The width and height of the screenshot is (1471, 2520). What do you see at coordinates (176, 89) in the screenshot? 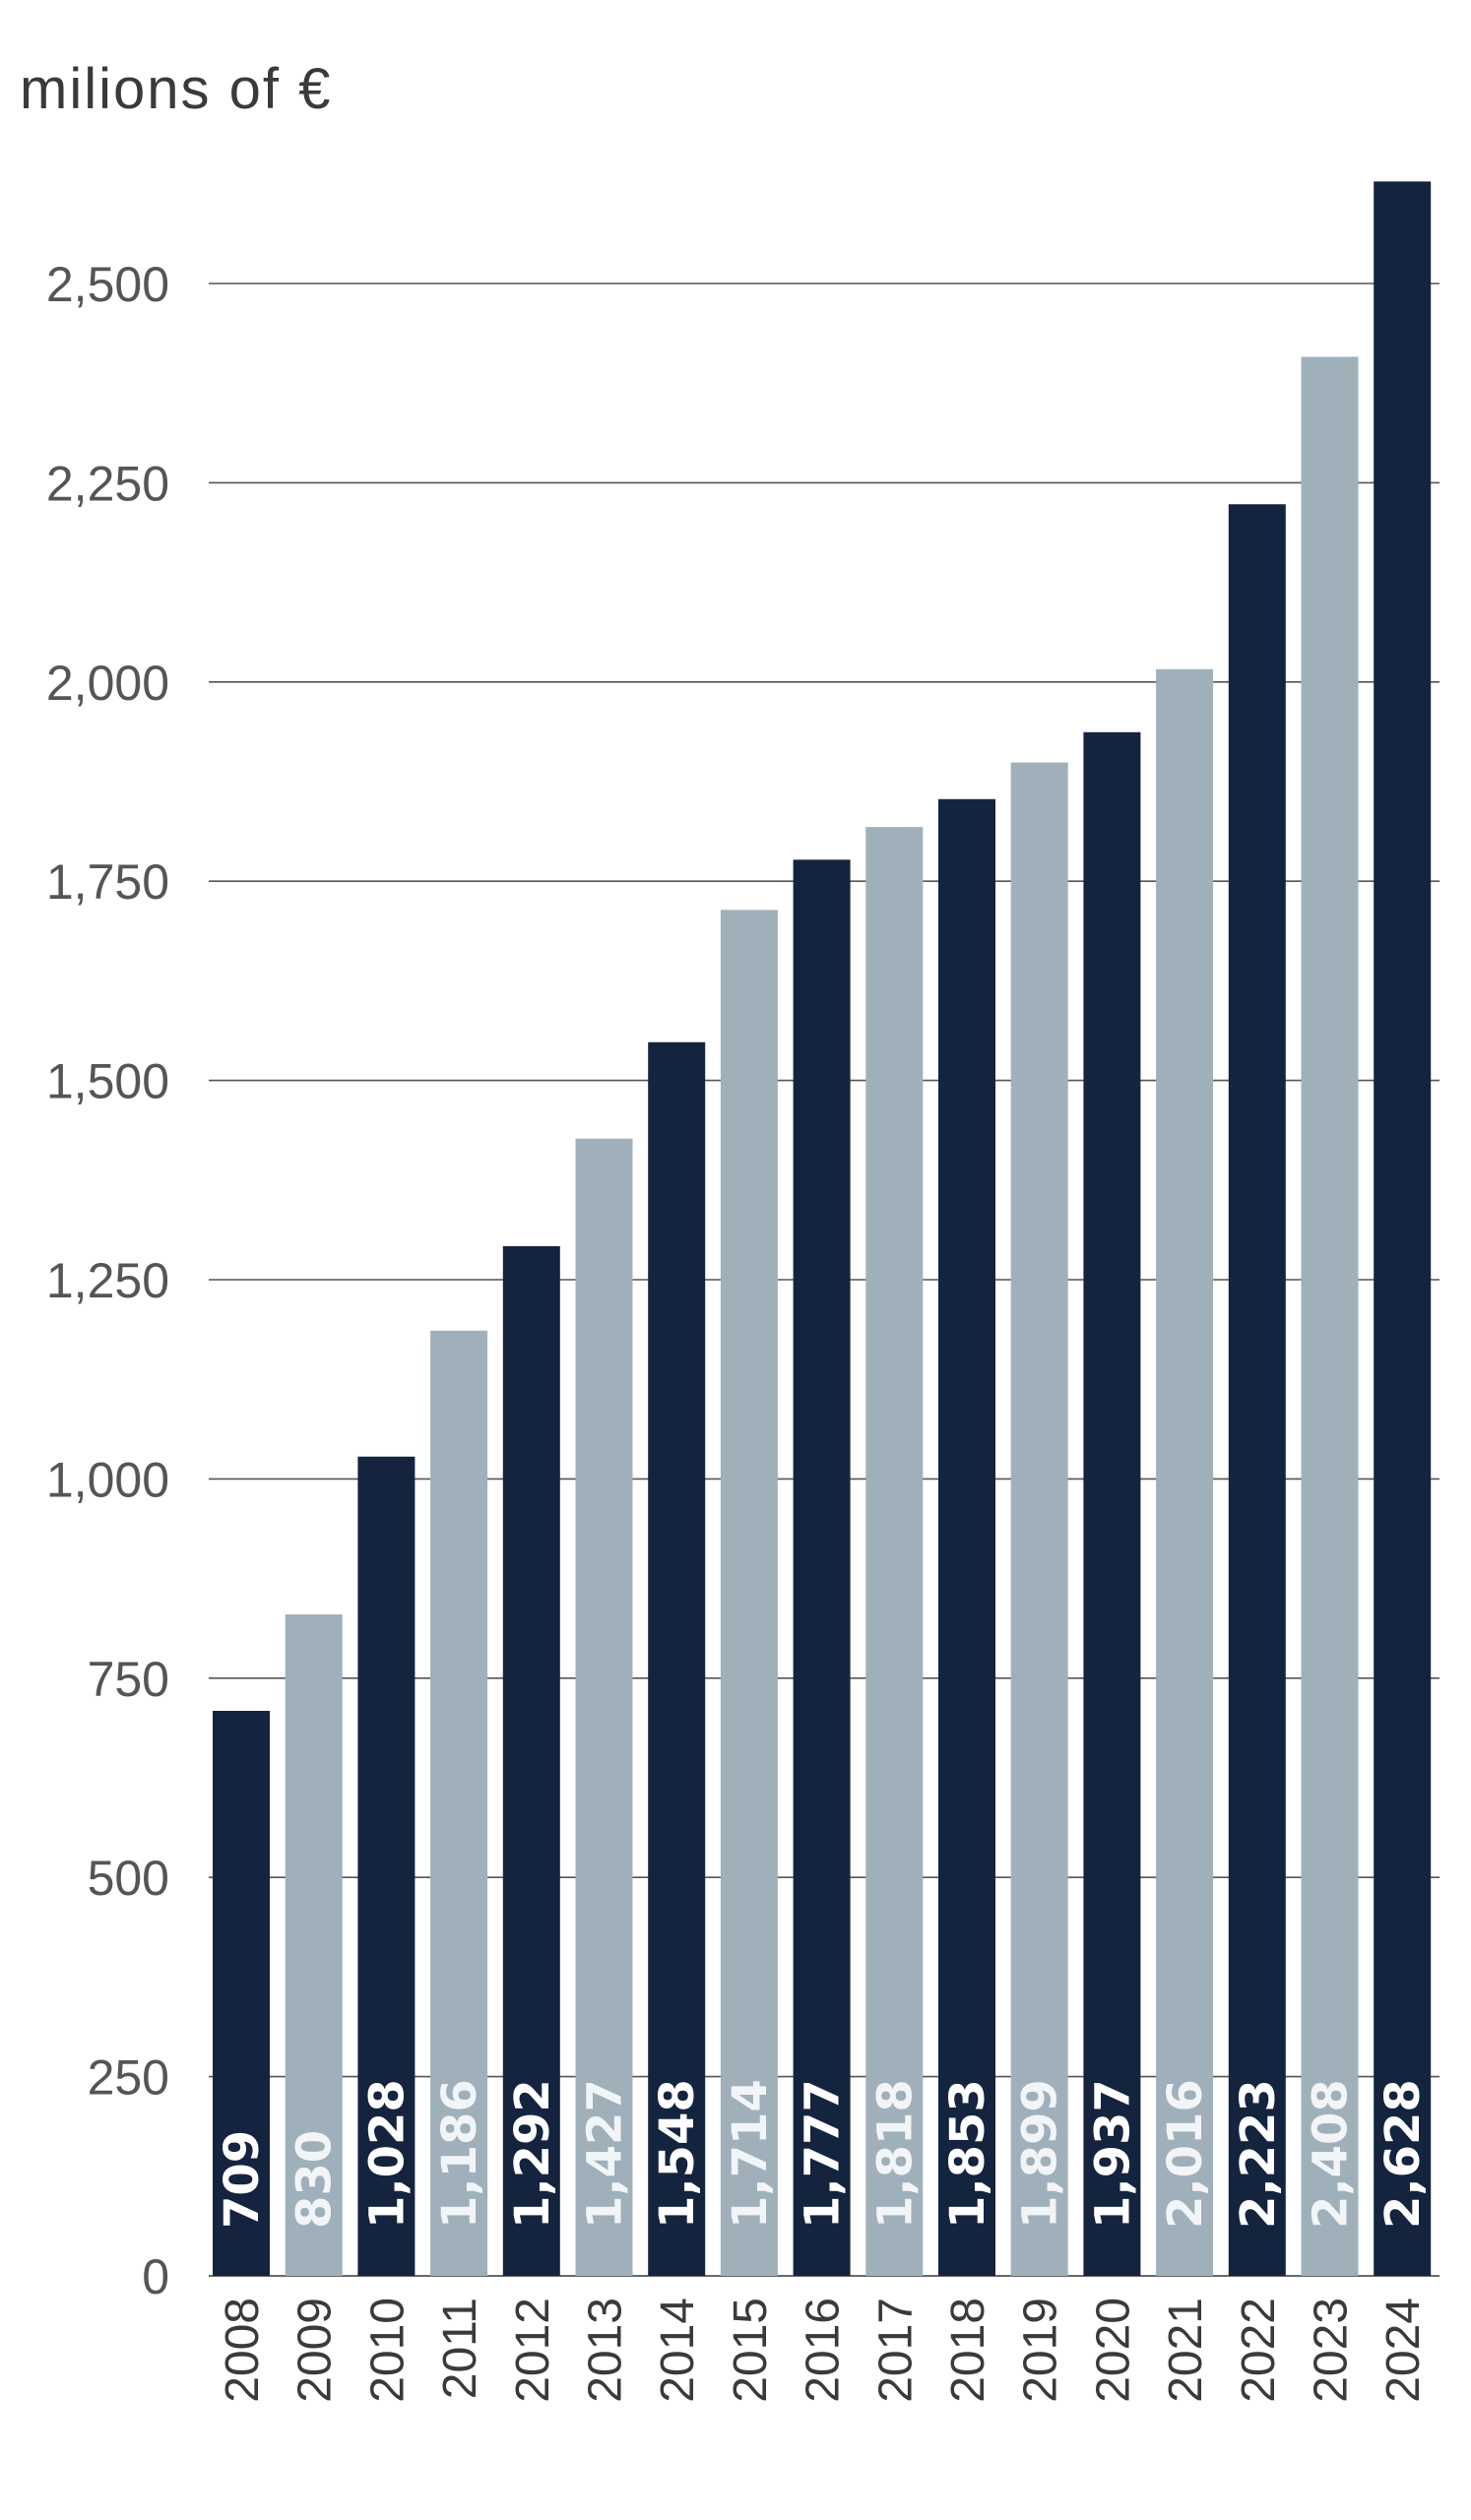
I see `unit-label: milions of €` at bounding box center [176, 89].